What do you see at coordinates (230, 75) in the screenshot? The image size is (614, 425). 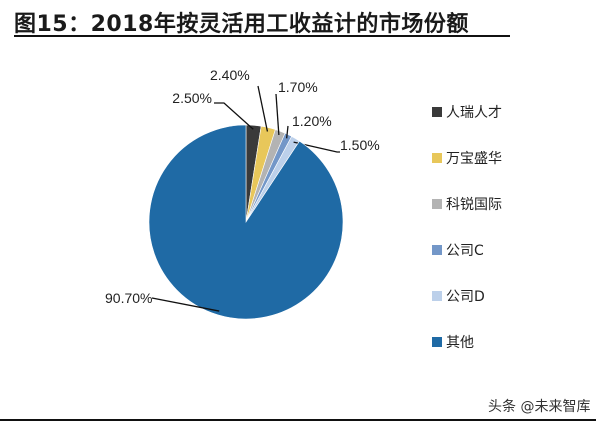 I see `data-label: 2.40%` at bounding box center [230, 75].